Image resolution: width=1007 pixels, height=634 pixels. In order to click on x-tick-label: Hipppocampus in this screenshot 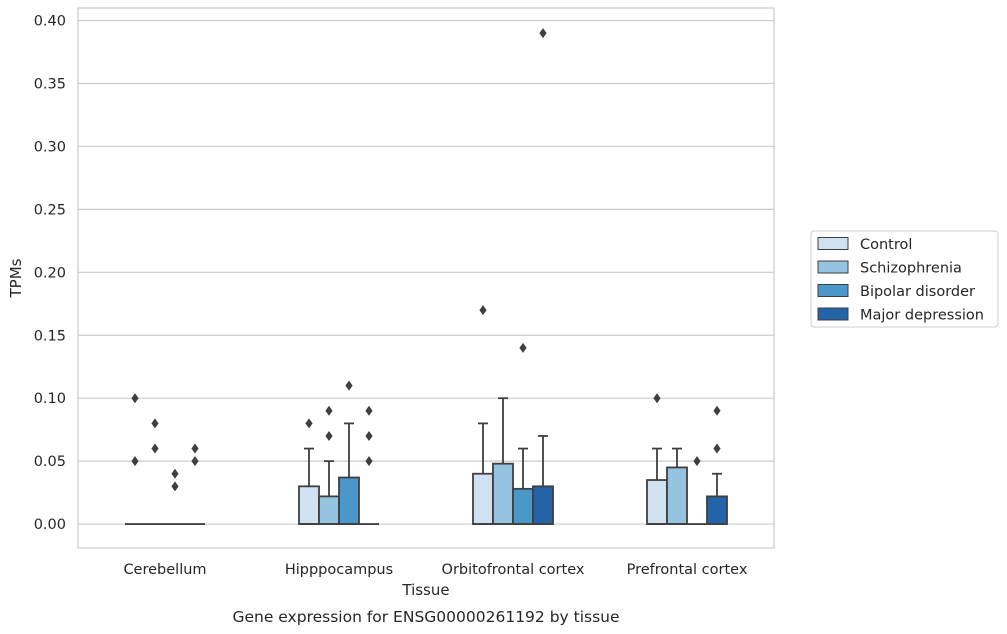, I will do `click(339, 570)`.